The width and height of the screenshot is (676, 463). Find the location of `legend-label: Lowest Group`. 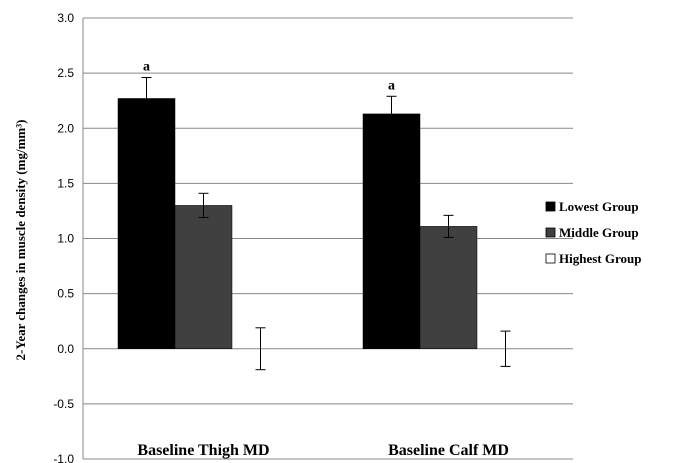

legend-label: Lowest Group is located at coordinates (599, 206).